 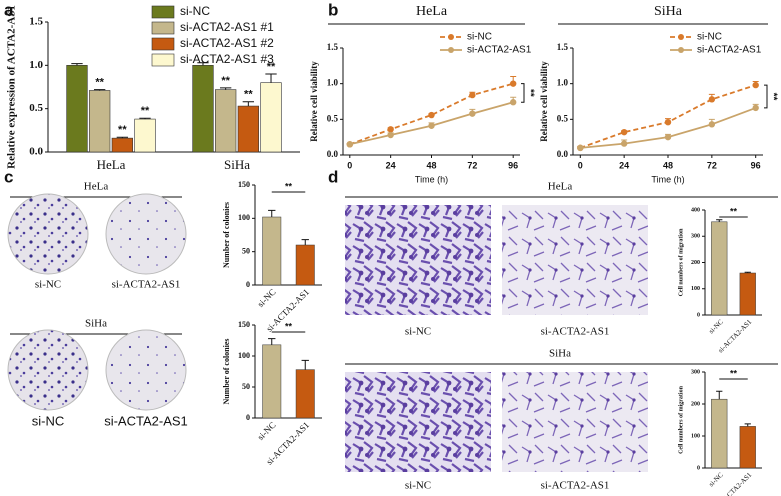 What do you see at coordinates (333, 9) in the screenshot?
I see `panel-label: b` at bounding box center [333, 9].